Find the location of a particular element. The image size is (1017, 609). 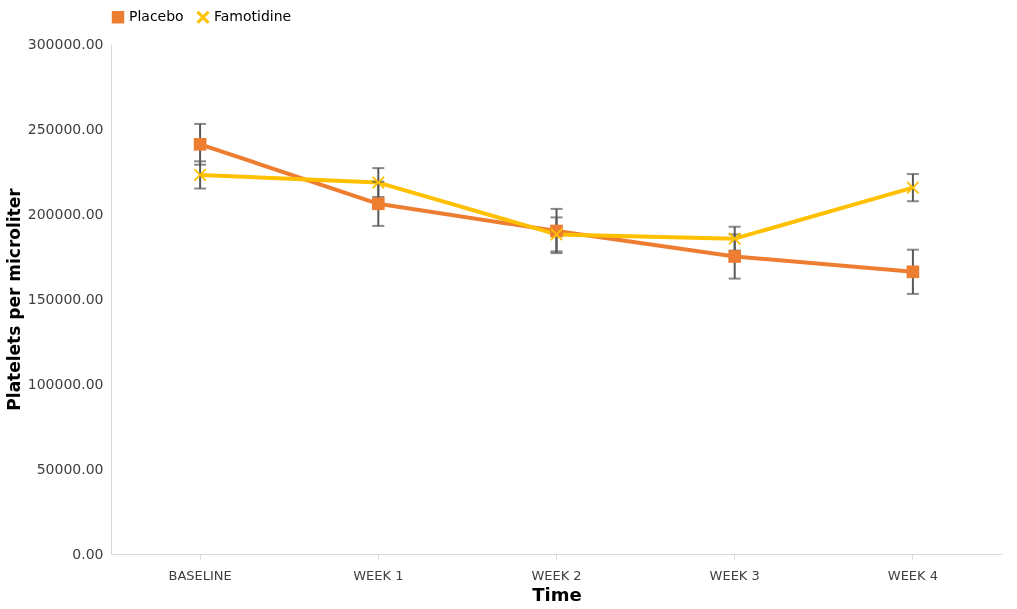

x-axis-title: Time is located at coordinates (557, 594).